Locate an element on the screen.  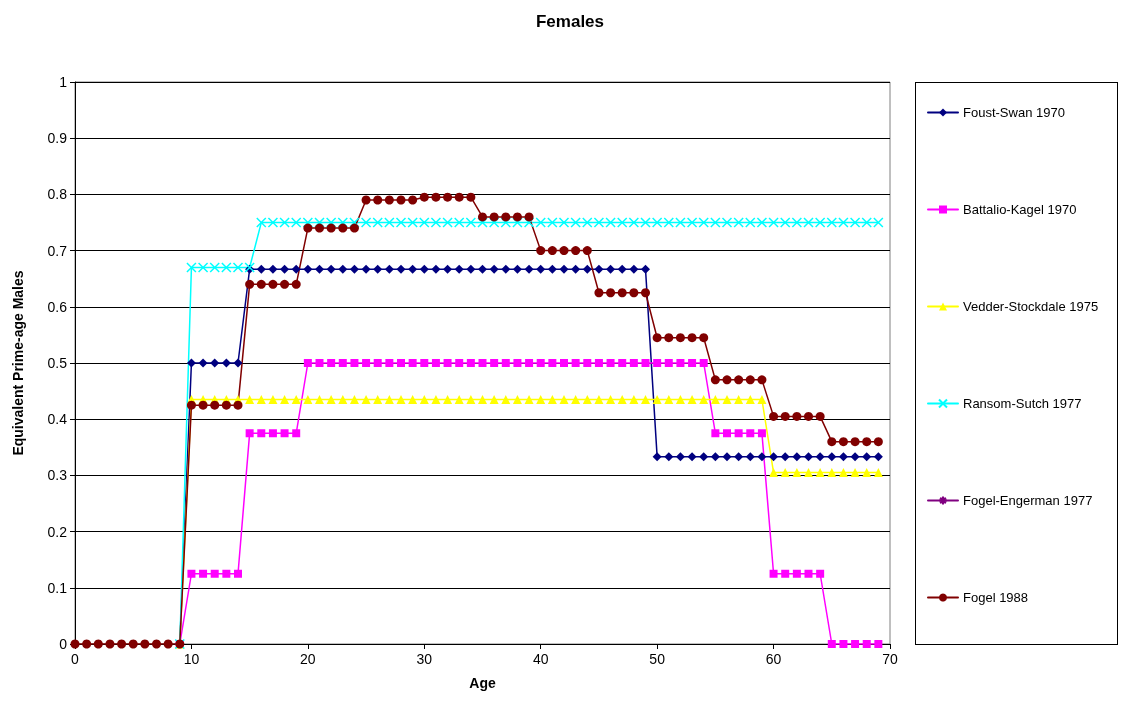
x-tick-label: 70 is located at coordinates (890, 659).